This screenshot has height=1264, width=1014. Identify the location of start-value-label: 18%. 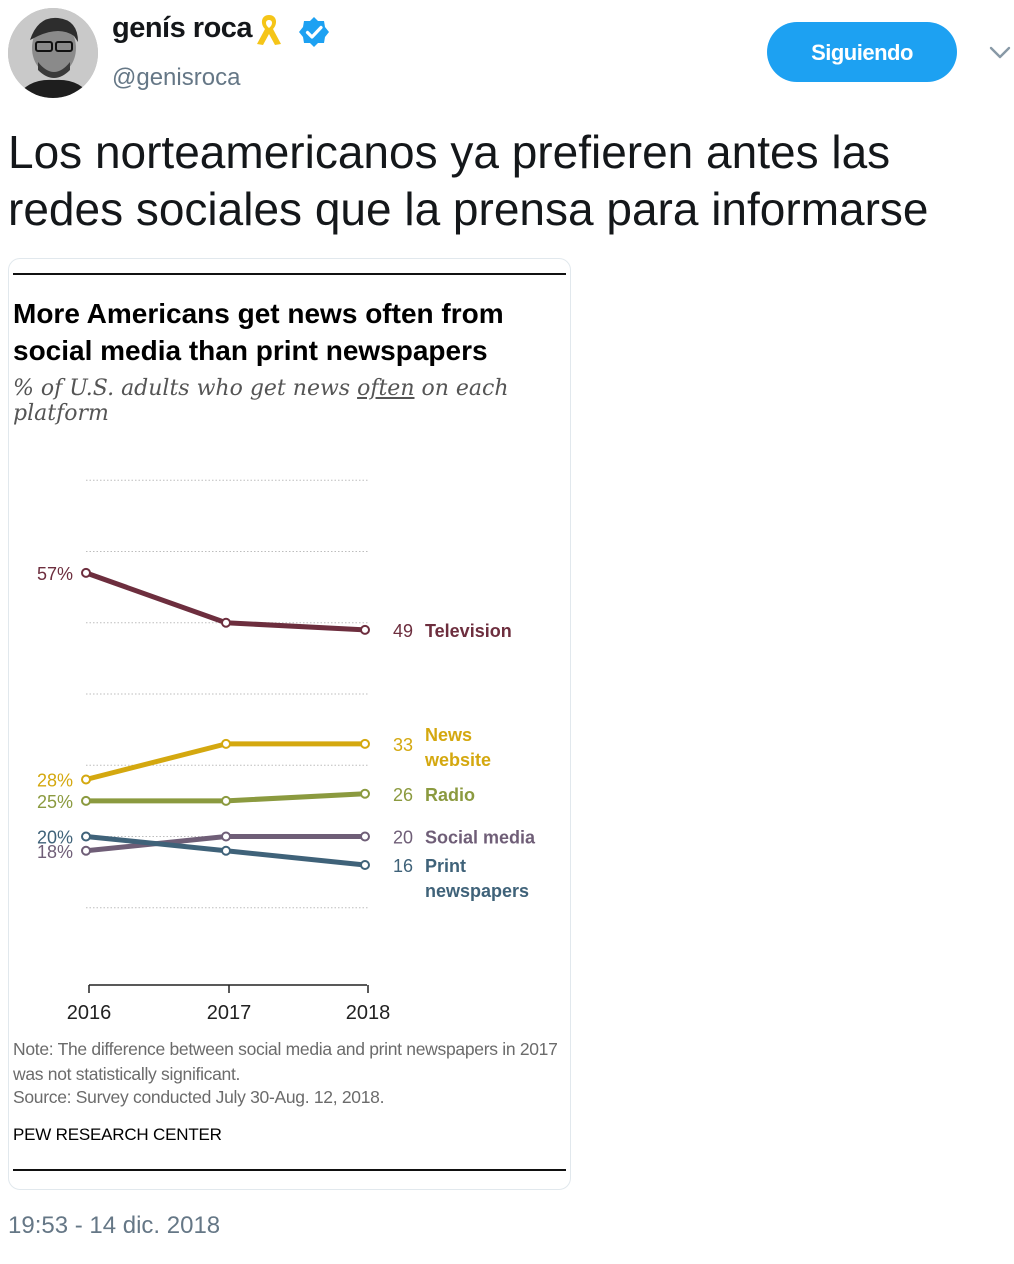
(55, 852).